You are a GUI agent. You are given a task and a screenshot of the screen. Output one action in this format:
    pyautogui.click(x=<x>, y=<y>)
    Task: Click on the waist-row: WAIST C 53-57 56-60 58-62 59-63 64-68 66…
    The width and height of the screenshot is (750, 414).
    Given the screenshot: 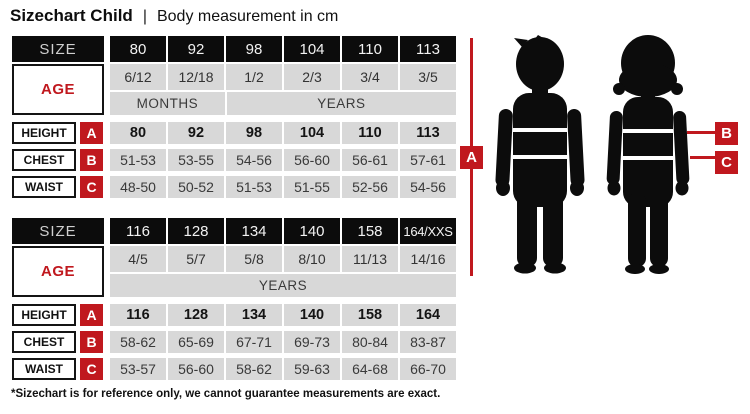 What is the action you would take?
    pyautogui.click(x=234, y=369)
    